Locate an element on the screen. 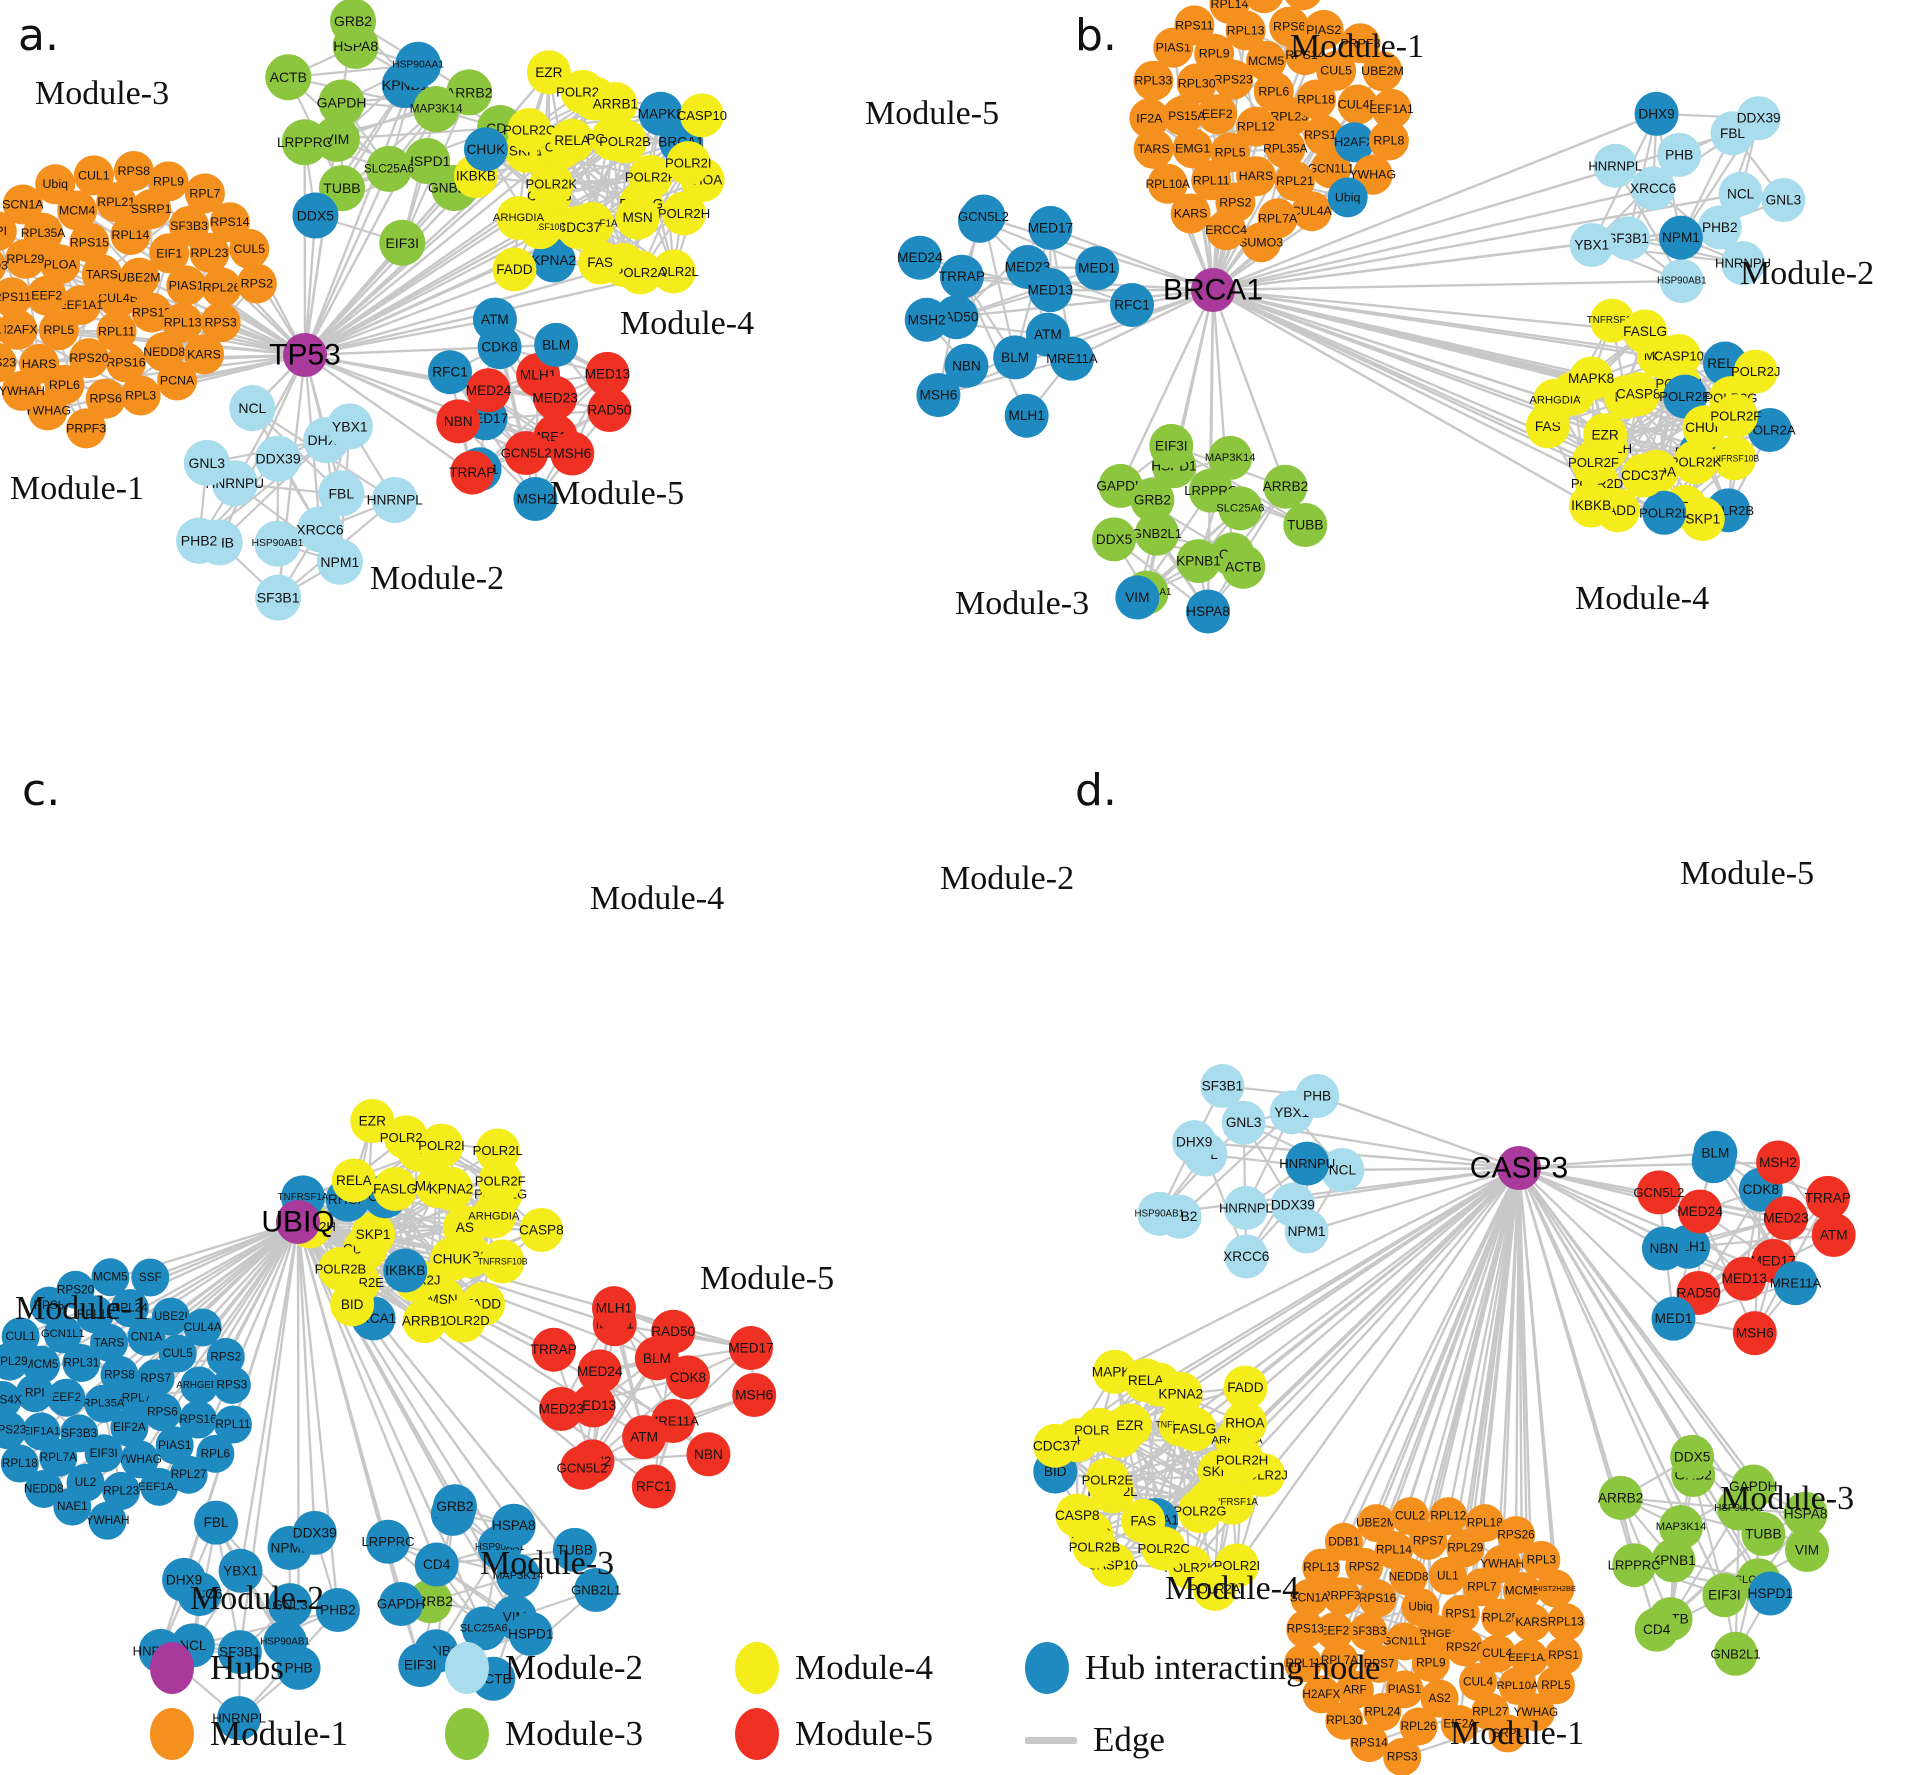  node-circle-YBX1 is located at coordinates (1591, 244).